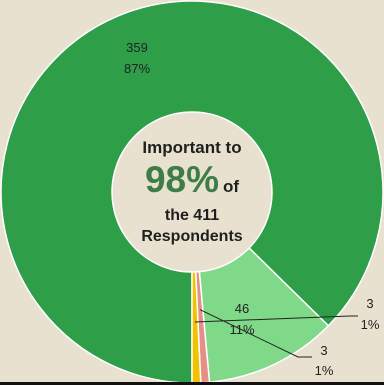 The width and height of the screenshot is (384, 385). What do you see at coordinates (137, 47) in the screenshot?
I see `data-label-value-1: 359` at bounding box center [137, 47].